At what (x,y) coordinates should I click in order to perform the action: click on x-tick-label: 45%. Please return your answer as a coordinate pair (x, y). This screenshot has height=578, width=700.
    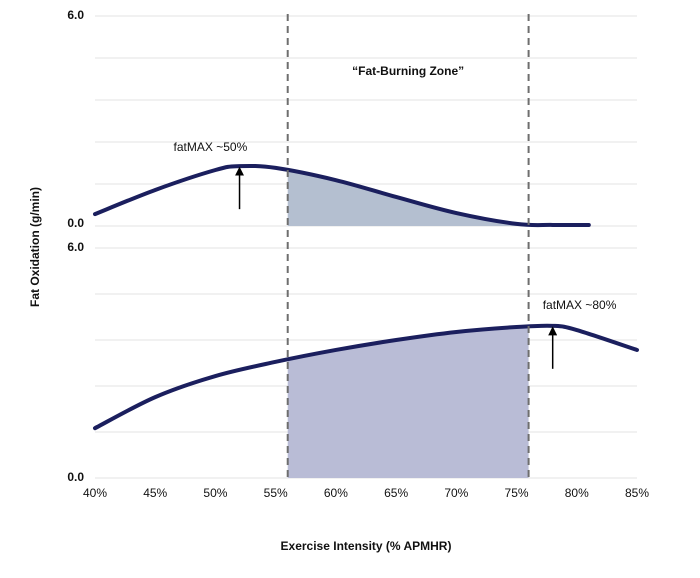
    Looking at the image, I should click on (155, 493).